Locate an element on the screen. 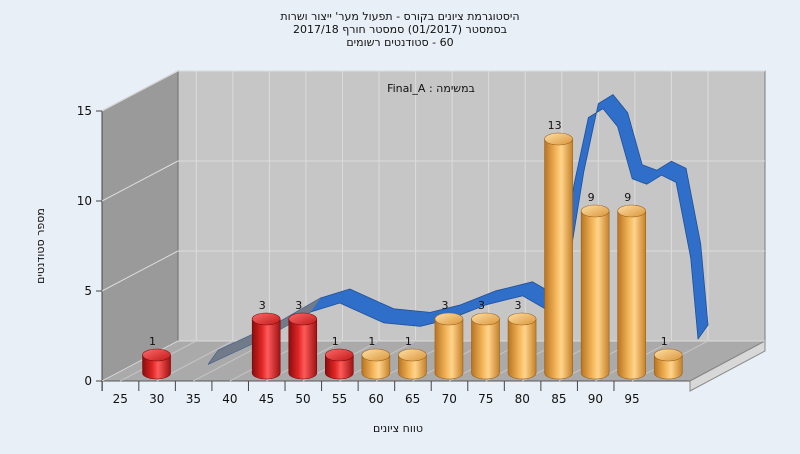 This screenshot has width=800, height=454. bar: 13 is located at coordinates (558, 249).